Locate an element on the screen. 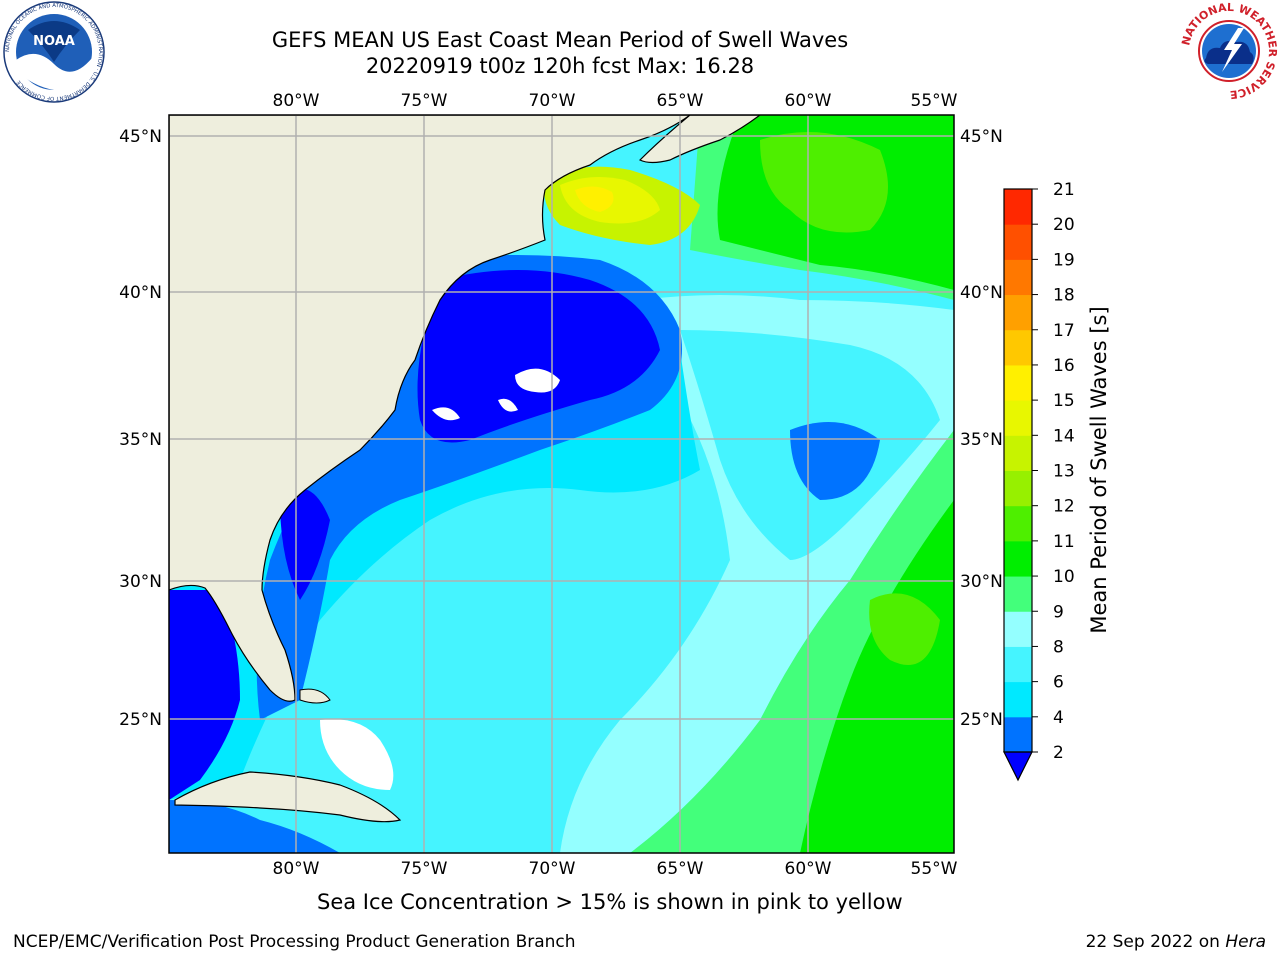 Image resolution: width=1280 pixels, height=960 pixels. gulf-deep-blue is located at coordinates (204, 695).